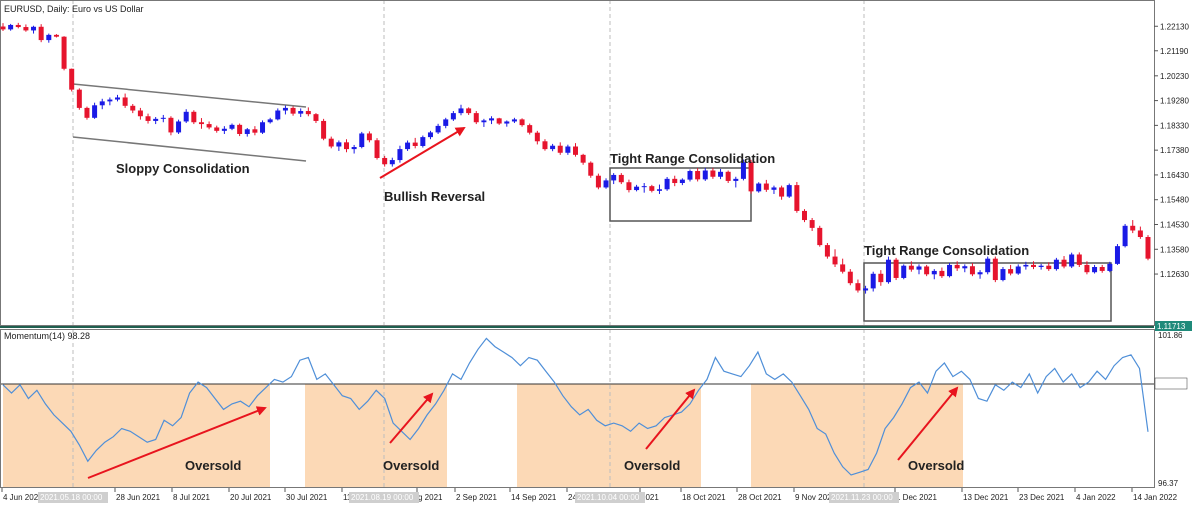  Describe the element at coordinates (138, 497) in the screenshot. I see `time-axis-label: 28 Jun 2021` at that location.